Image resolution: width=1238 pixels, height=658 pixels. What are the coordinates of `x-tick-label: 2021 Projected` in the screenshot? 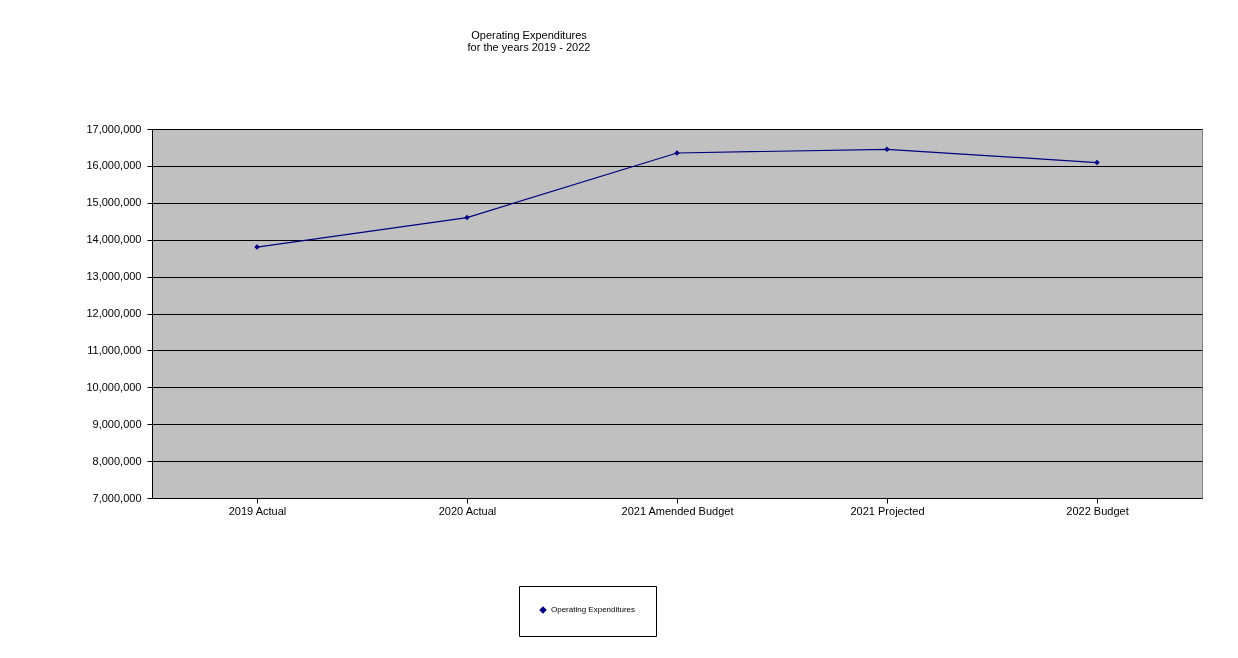 It's located at (887, 510).